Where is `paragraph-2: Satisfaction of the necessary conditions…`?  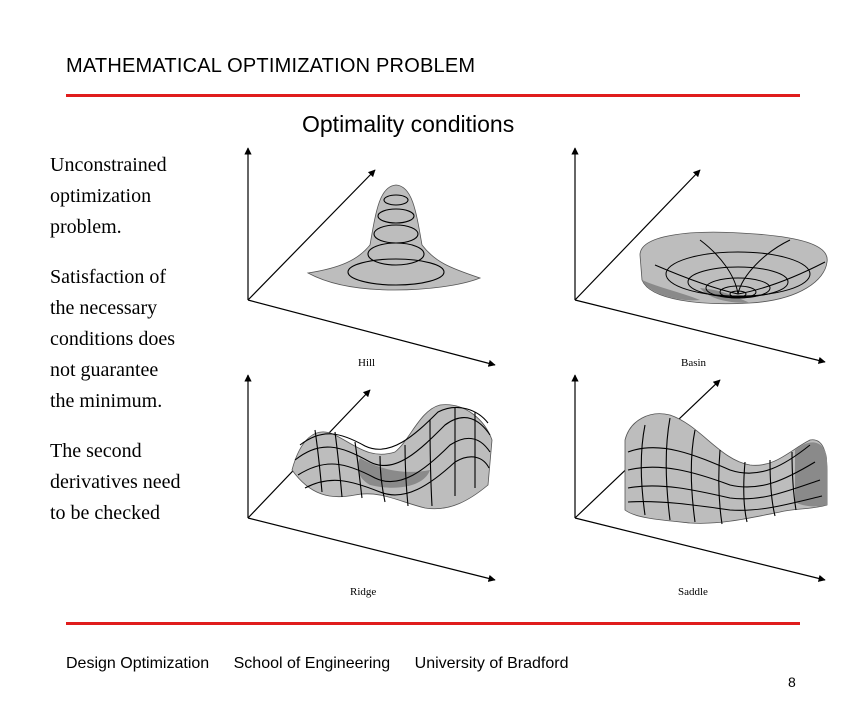 paragraph-2: Satisfaction of the necessary conditions… is located at coordinates (145, 339).